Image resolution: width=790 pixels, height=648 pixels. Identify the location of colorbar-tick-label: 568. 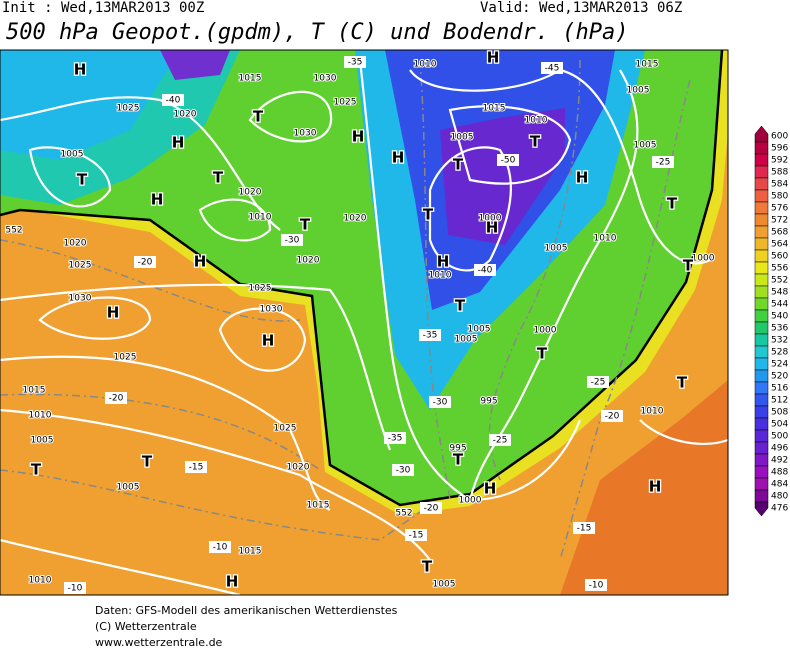
(779, 233).